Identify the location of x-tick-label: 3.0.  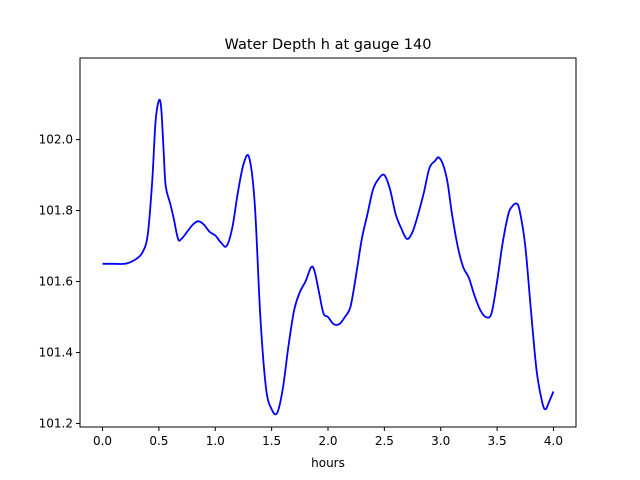
(440, 441).